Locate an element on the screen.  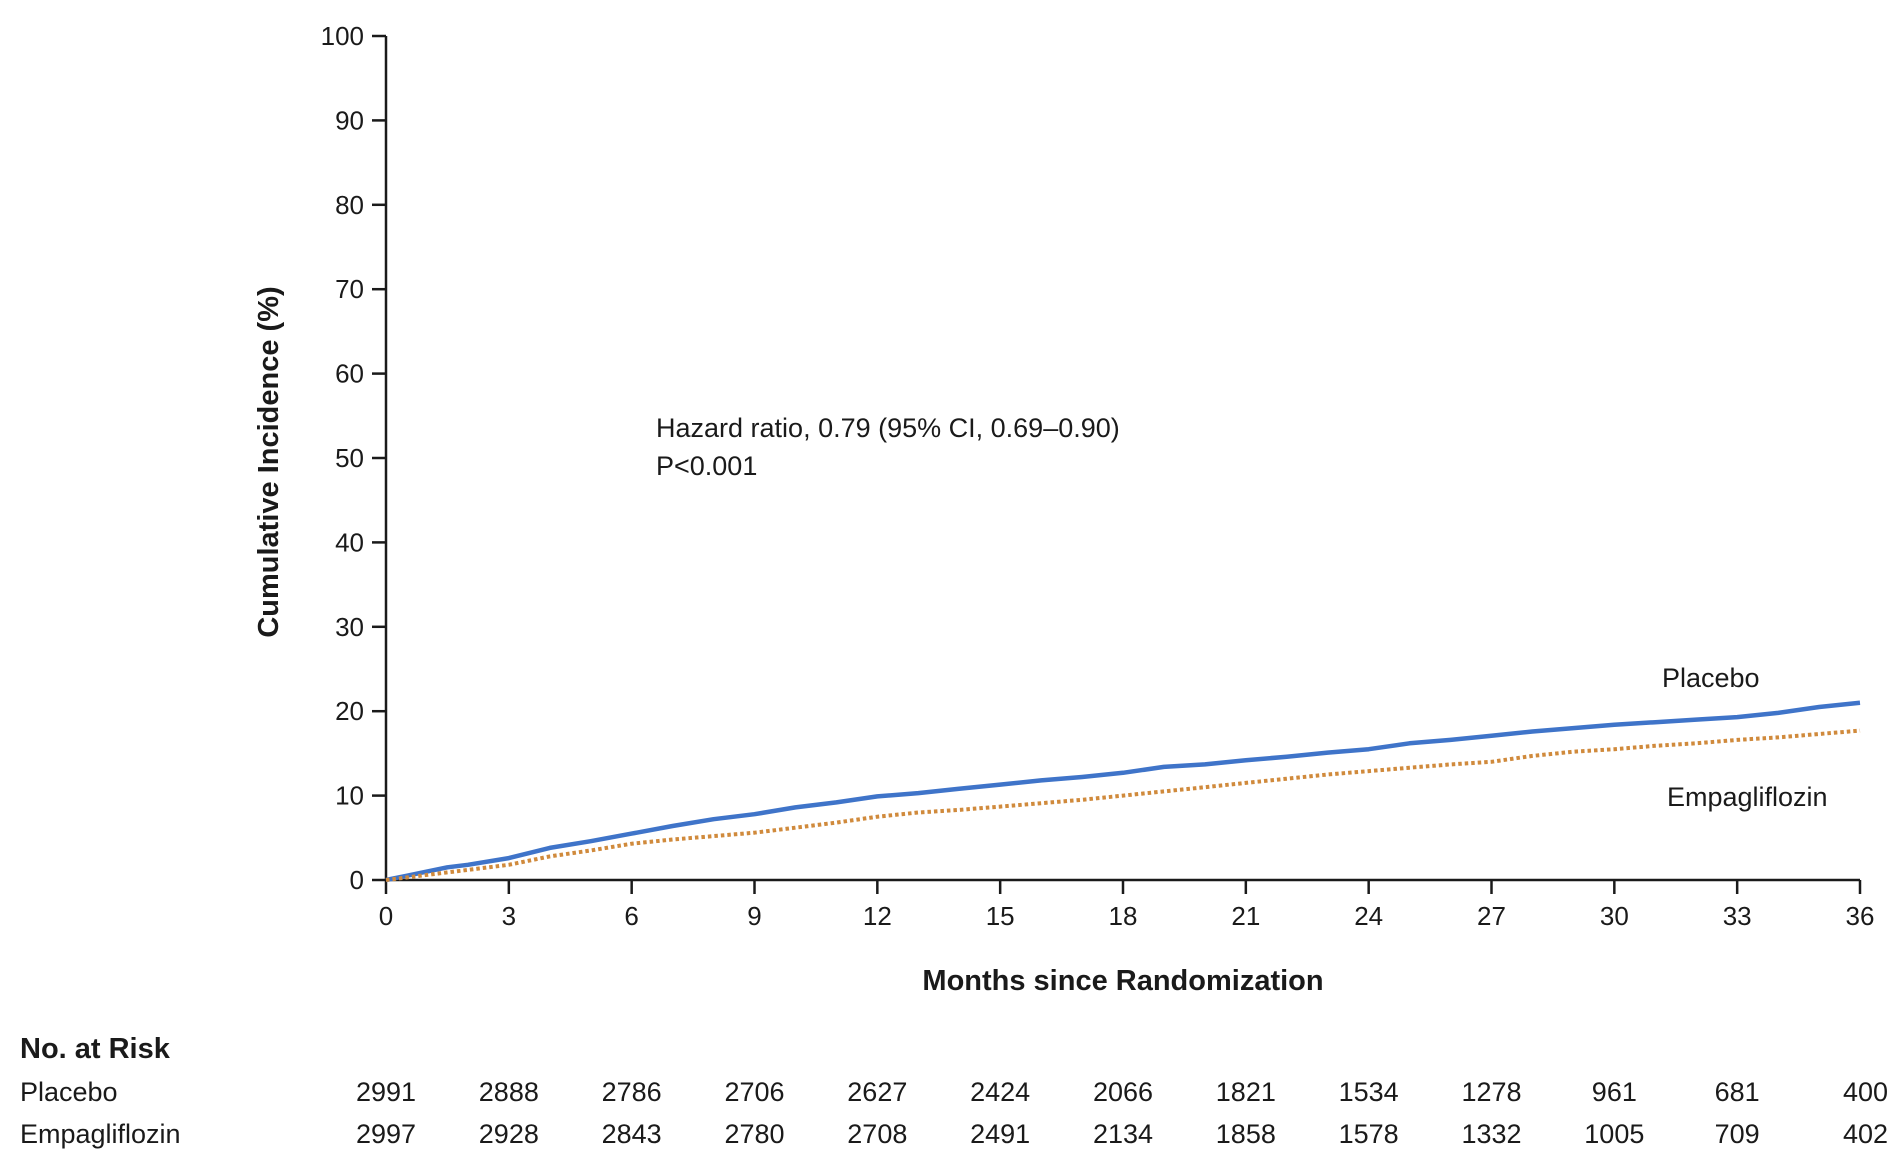
y-tick-label: 60 is located at coordinates (349, 374).